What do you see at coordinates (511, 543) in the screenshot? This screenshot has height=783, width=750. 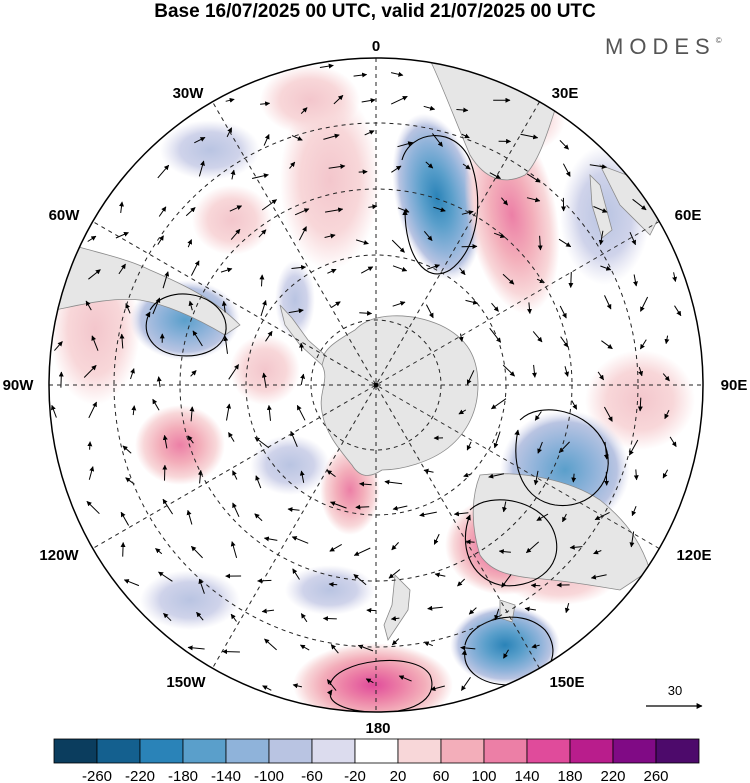 I see `vortex-130e` at bounding box center [511, 543].